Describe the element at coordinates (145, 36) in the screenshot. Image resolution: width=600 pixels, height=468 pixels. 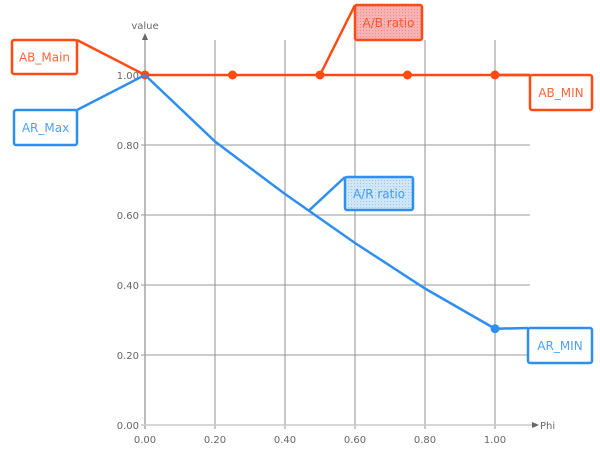
I see `y-axis-arrow-icon` at that location.